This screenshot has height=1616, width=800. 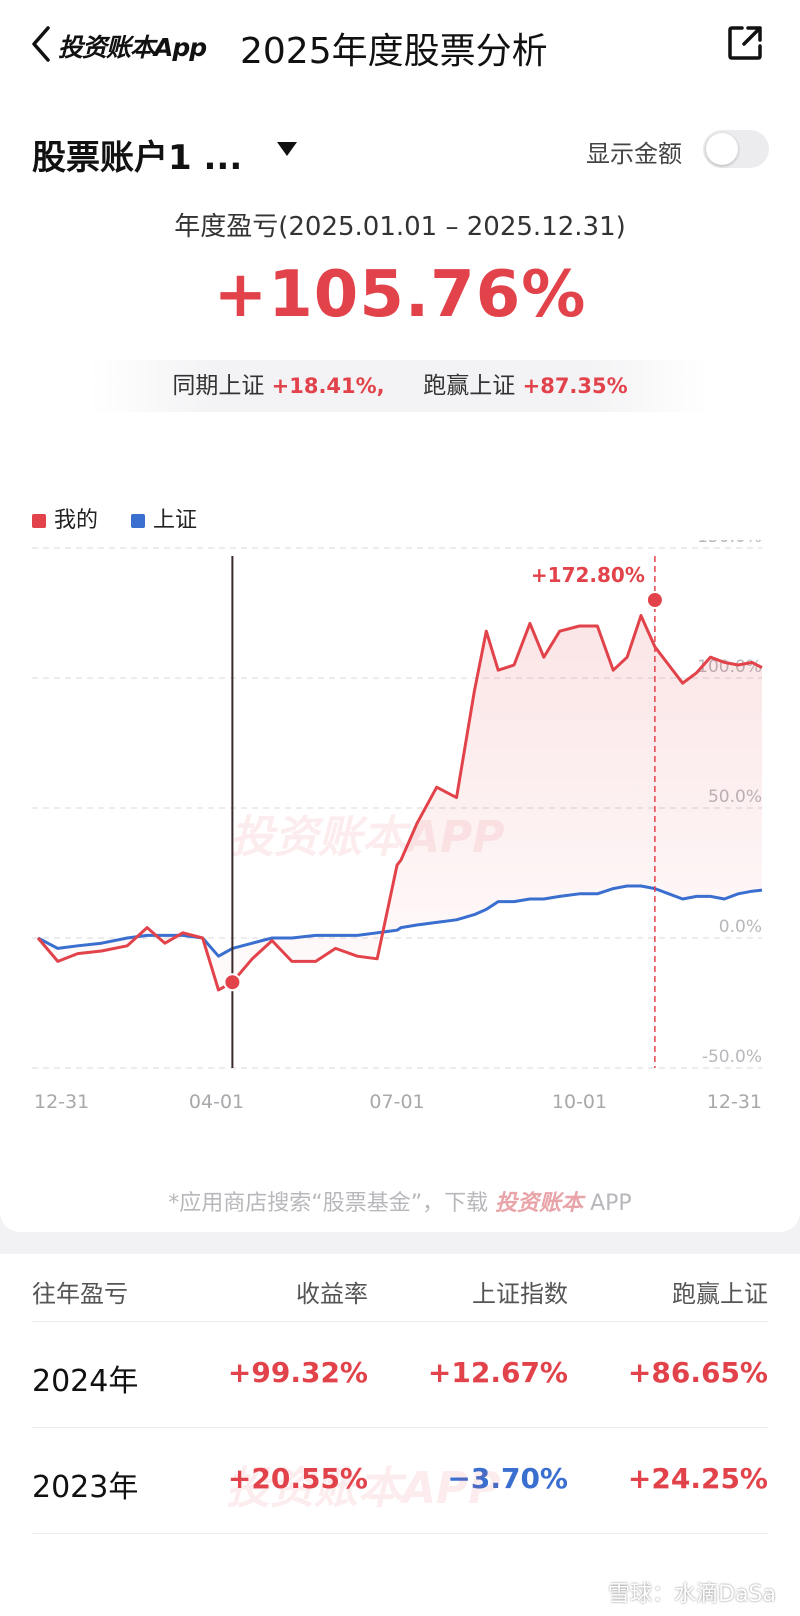 I want to click on share-icon, so click(x=745, y=43).